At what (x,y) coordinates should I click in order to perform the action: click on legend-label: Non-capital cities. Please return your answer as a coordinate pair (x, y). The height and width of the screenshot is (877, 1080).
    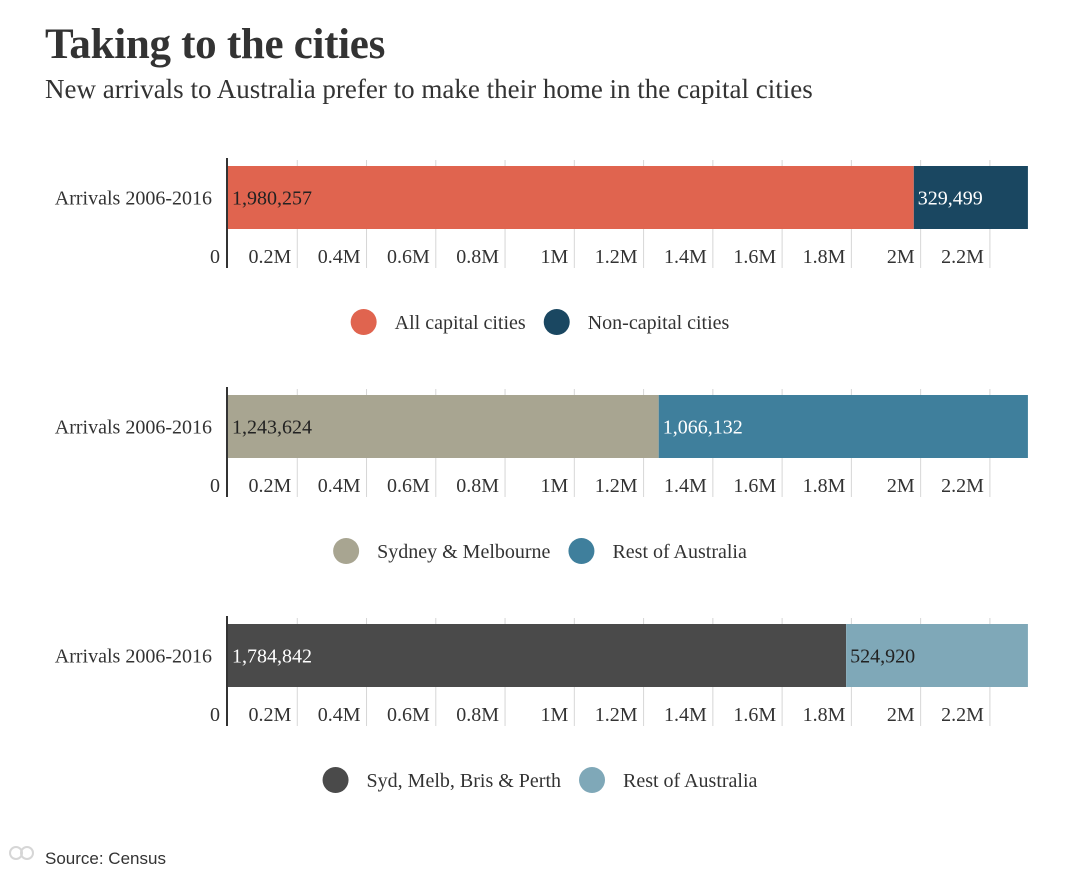
    Looking at the image, I should click on (659, 323).